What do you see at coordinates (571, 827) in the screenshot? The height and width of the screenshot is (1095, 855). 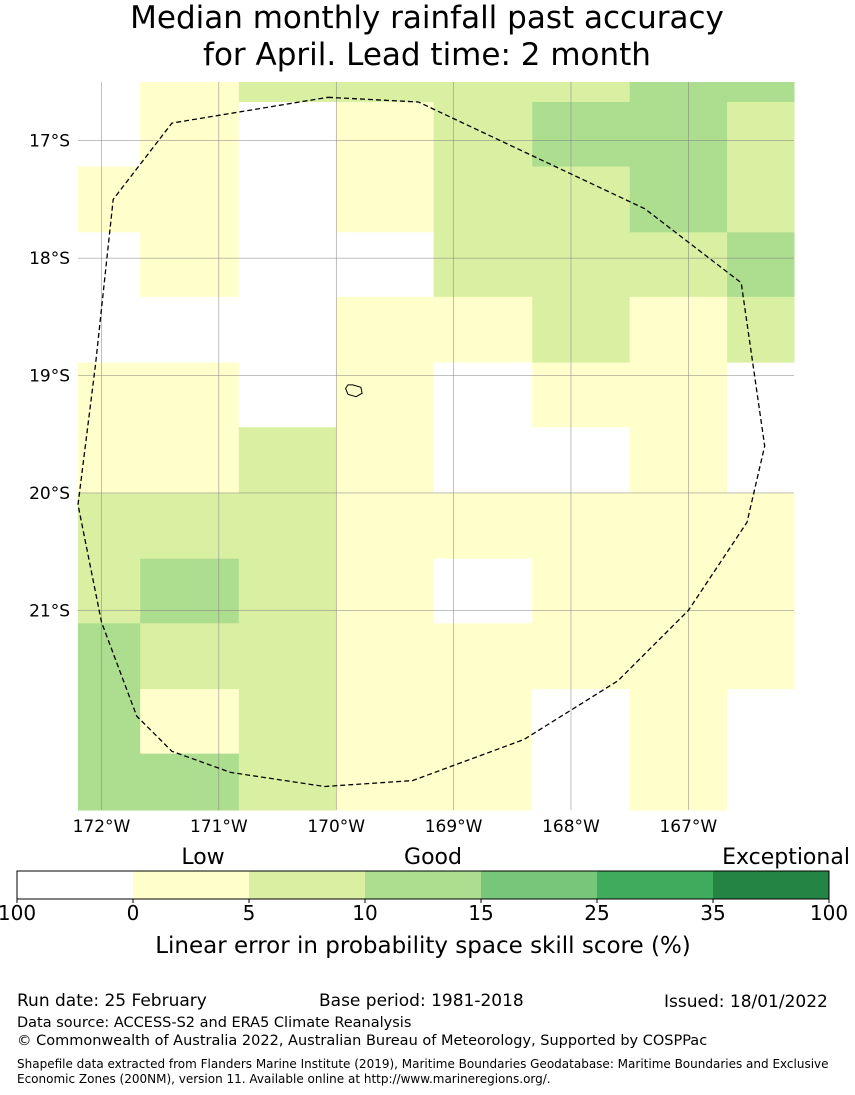 I see `x-tick-label: 168°W` at bounding box center [571, 827].